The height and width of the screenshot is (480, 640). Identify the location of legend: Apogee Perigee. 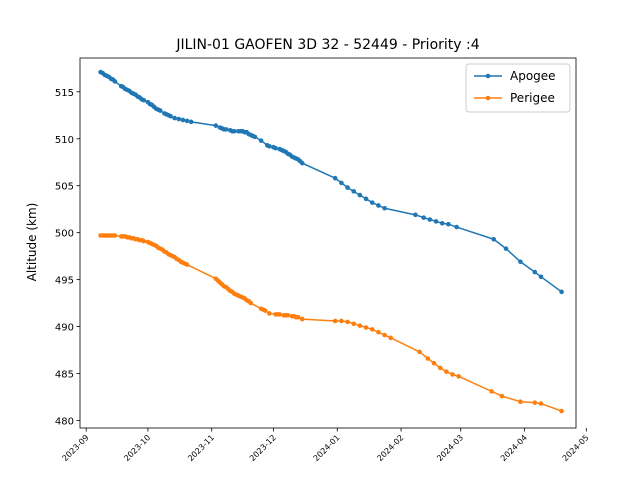
(518, 88).